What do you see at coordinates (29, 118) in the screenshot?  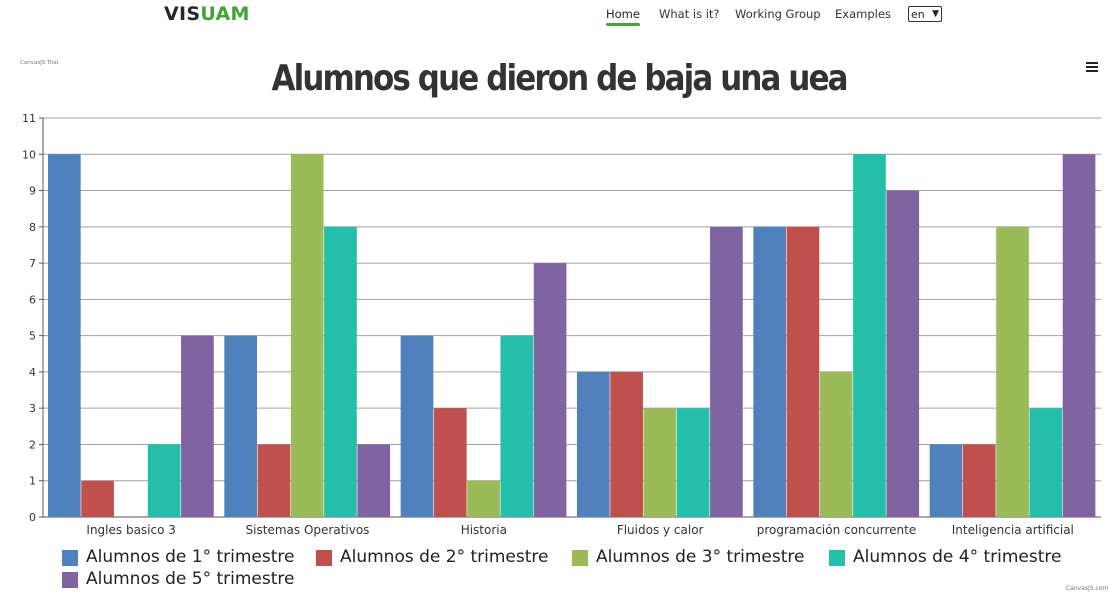 I see `y-tick-label: 11` at bounding box center [29, 118].